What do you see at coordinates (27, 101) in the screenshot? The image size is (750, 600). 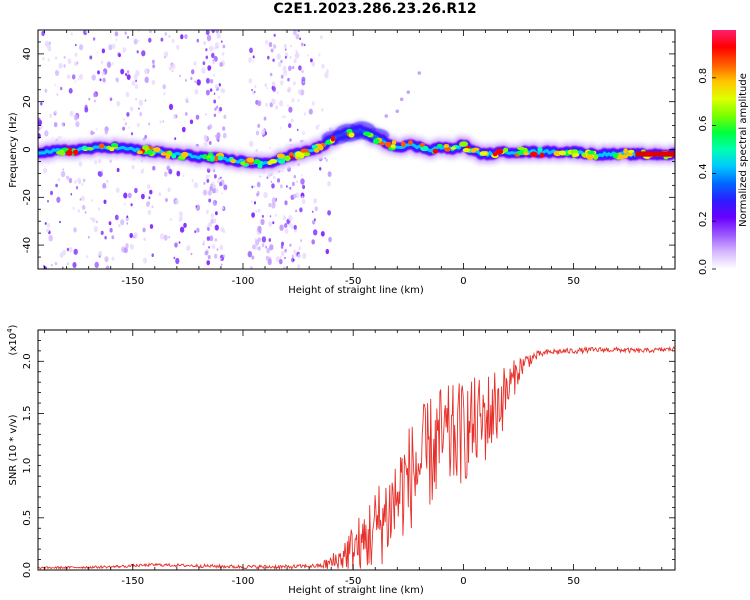 I see `y-tick-label: 20` at bounding box center [27, 101].